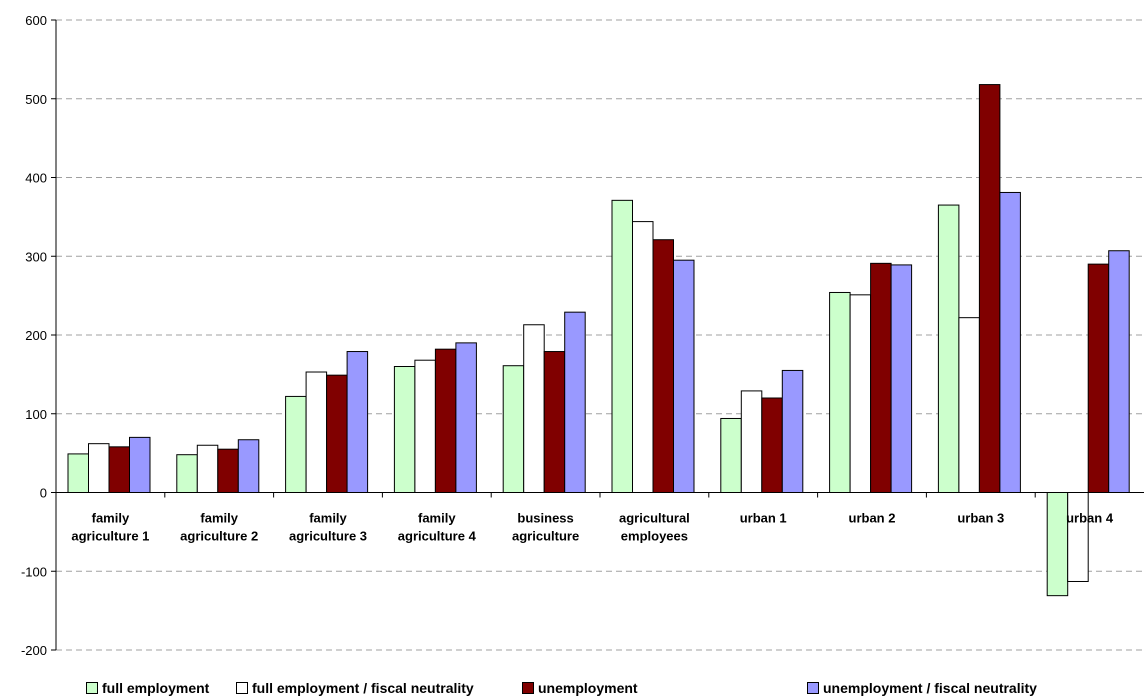 Image resolution: width=1144 pixels, height=700 pixels. What do you see at coordinates (36, 99) in the screenshot?
I see `y-tick-label: 500` at bounding box center [36, 99].